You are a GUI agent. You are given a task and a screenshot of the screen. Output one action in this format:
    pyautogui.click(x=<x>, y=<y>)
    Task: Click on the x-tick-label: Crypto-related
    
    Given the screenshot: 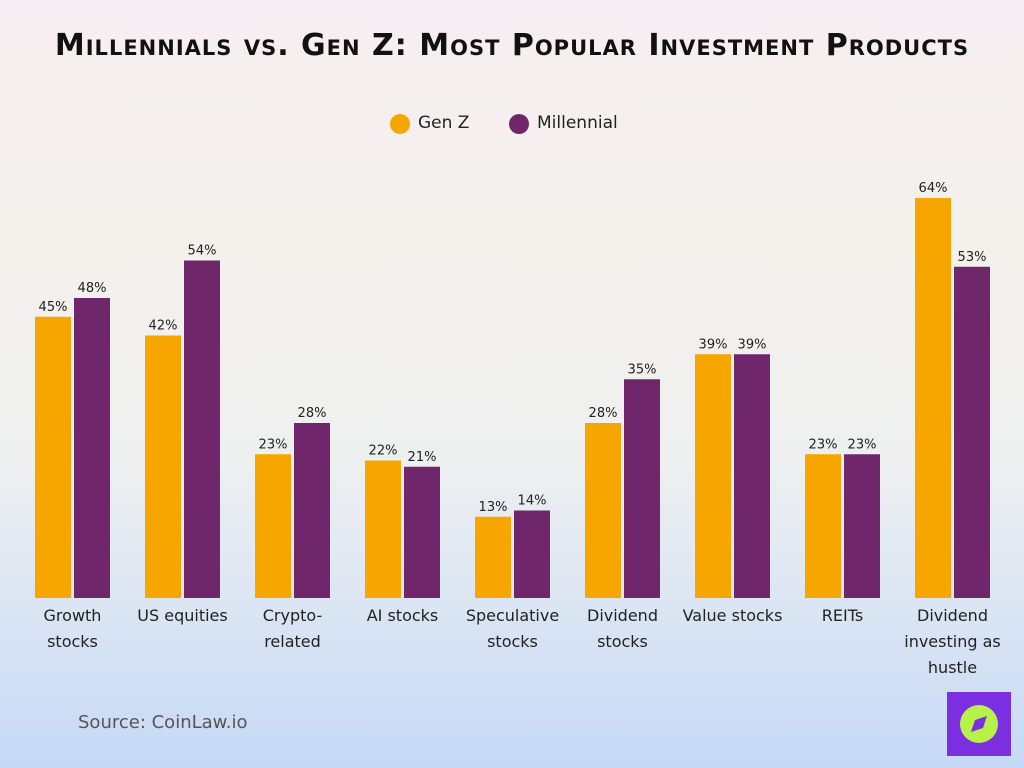 What is the action you would take?
    pyautogui.click(x=292, y=628)
    